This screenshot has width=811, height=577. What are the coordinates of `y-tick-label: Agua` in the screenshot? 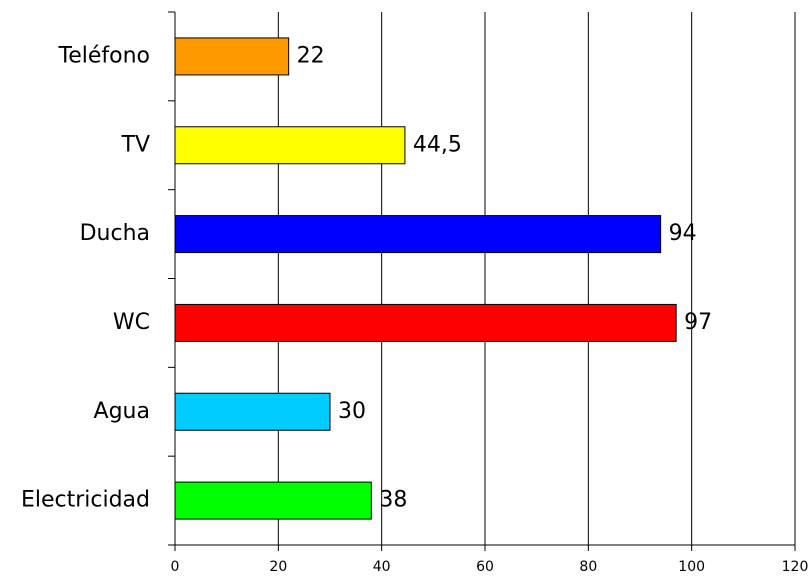 It's located at (122, 411).